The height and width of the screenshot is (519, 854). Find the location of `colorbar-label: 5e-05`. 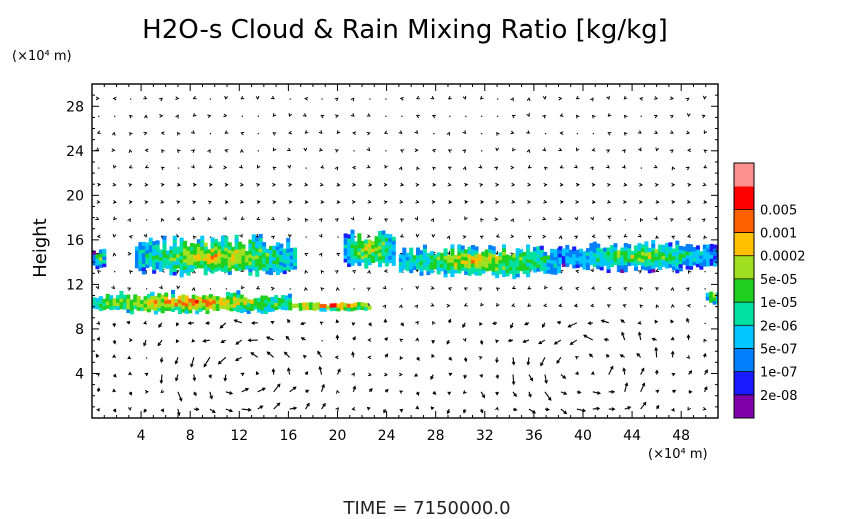

colorbar-label: 5e-05 is located at coordinates (779, 280).